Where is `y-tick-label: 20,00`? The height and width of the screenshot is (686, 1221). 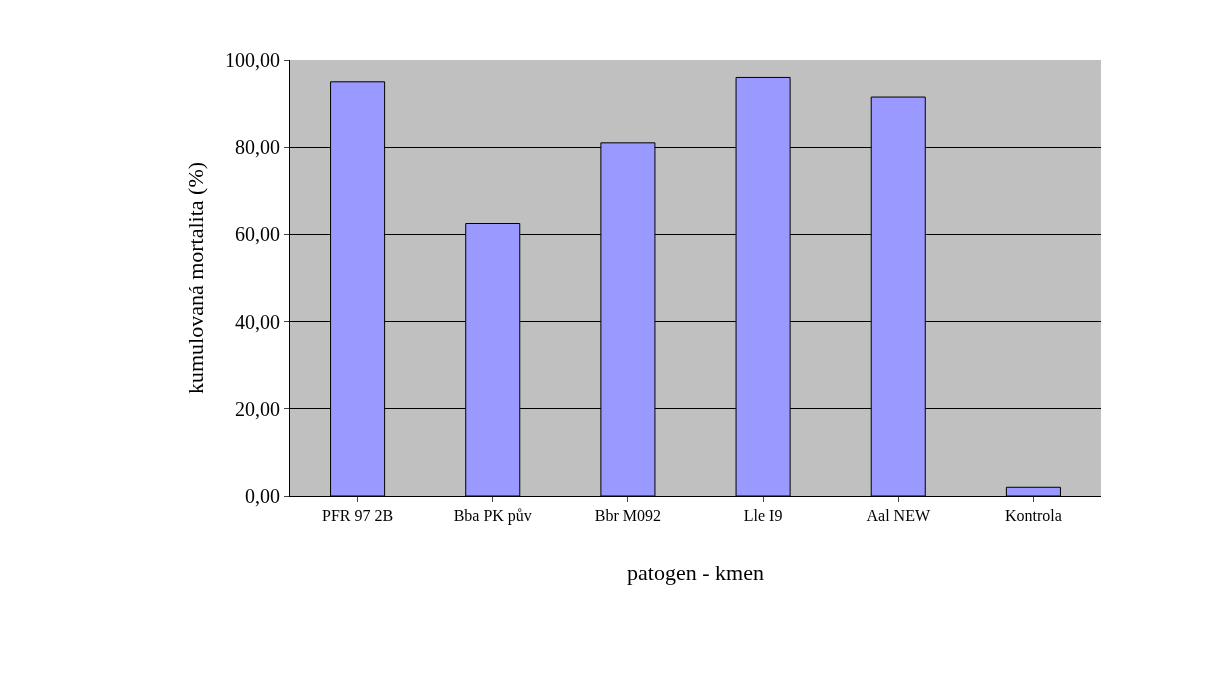
y-tick-label: 20,00 is located at coordinates (257, 408).